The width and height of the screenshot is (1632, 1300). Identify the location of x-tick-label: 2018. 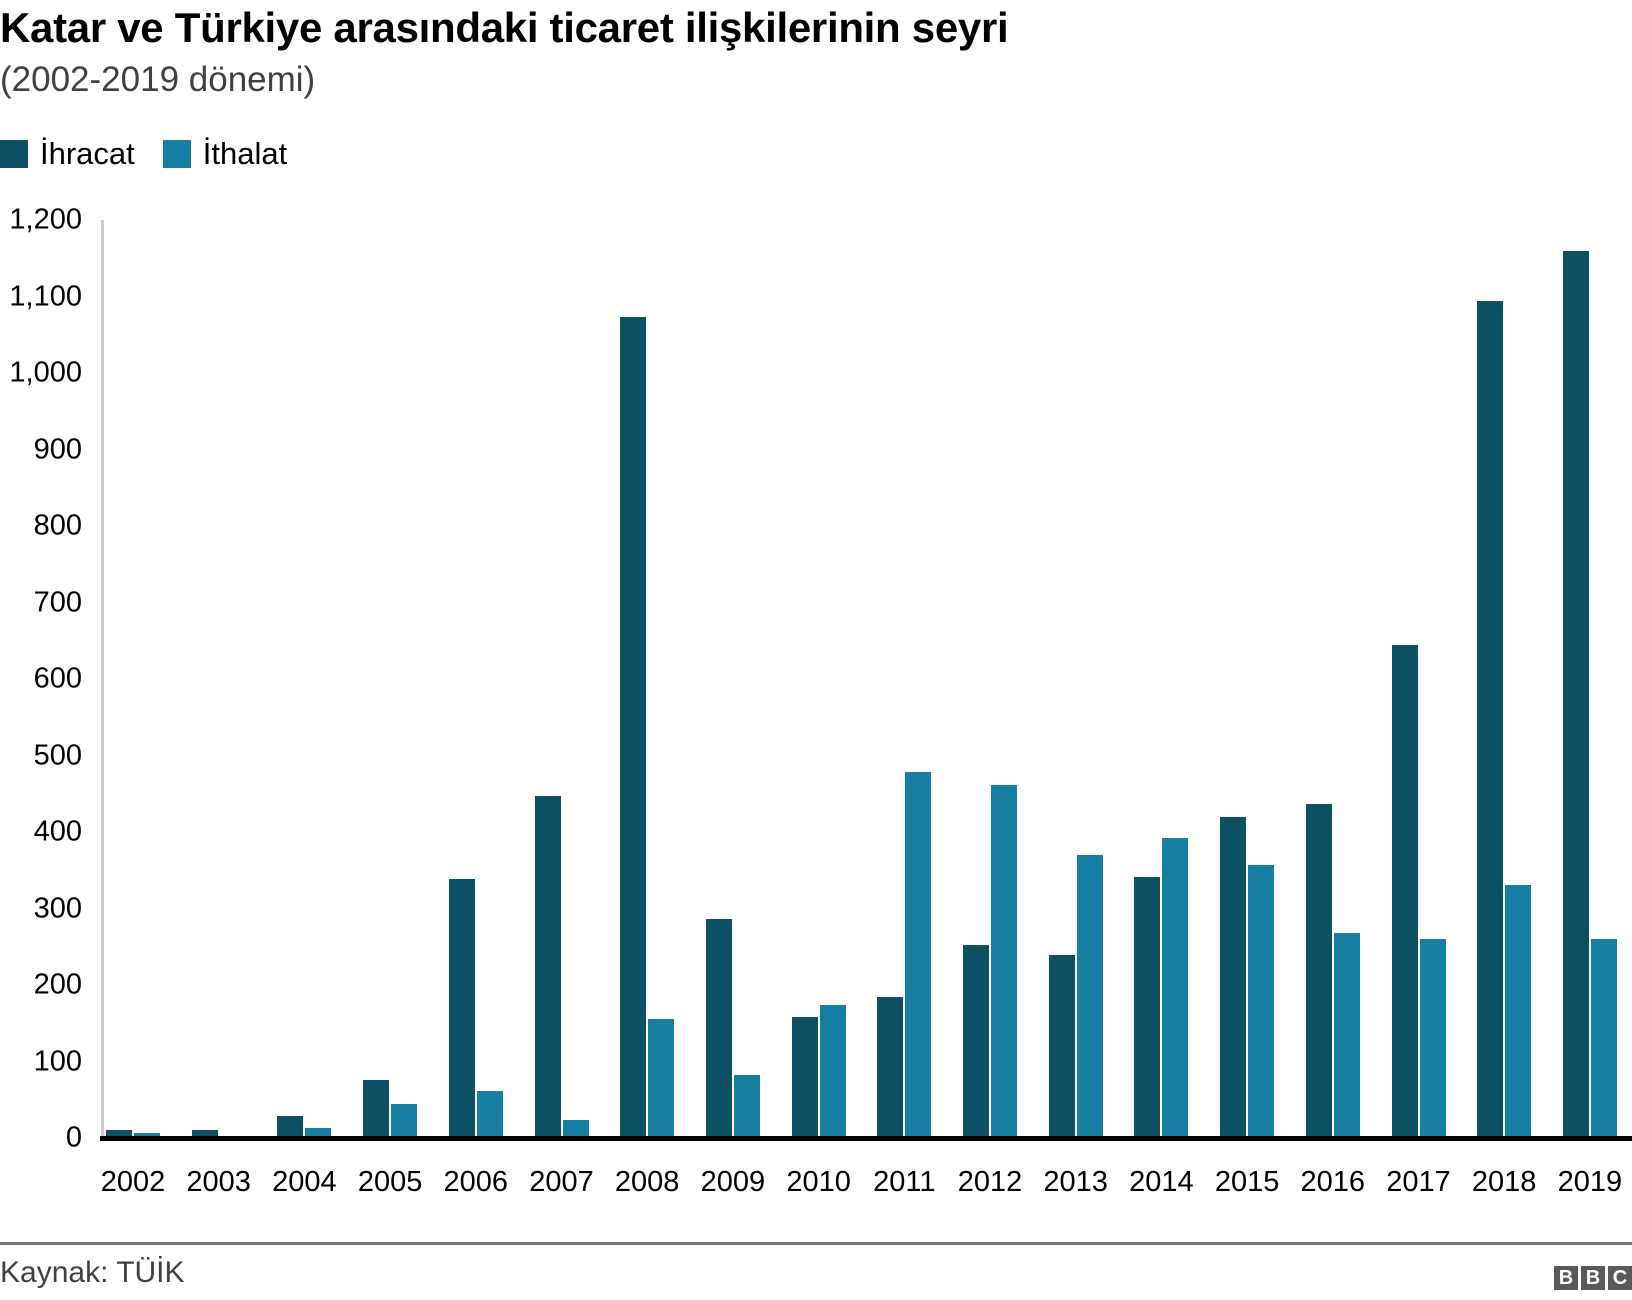
(1504, 1182).